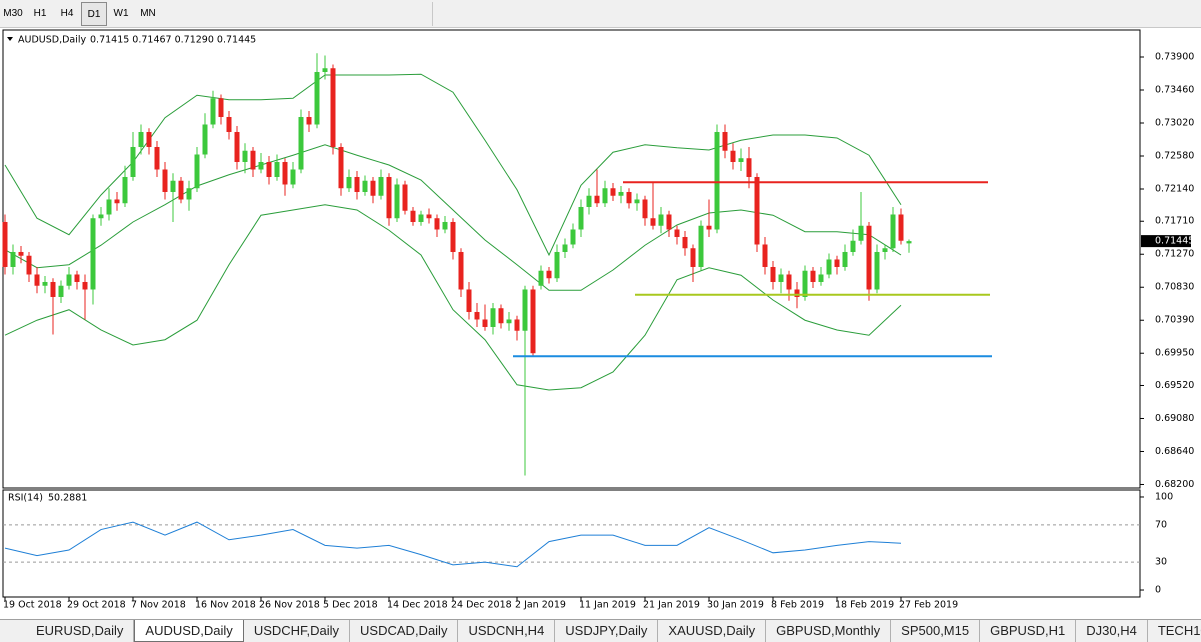 Image resolution: width=1201 pixels, height=642 pixels. Describe the element at coordinates (52, 40) in the screenshot. I see `symbol-label: AUDUSD,Daily` at that location.